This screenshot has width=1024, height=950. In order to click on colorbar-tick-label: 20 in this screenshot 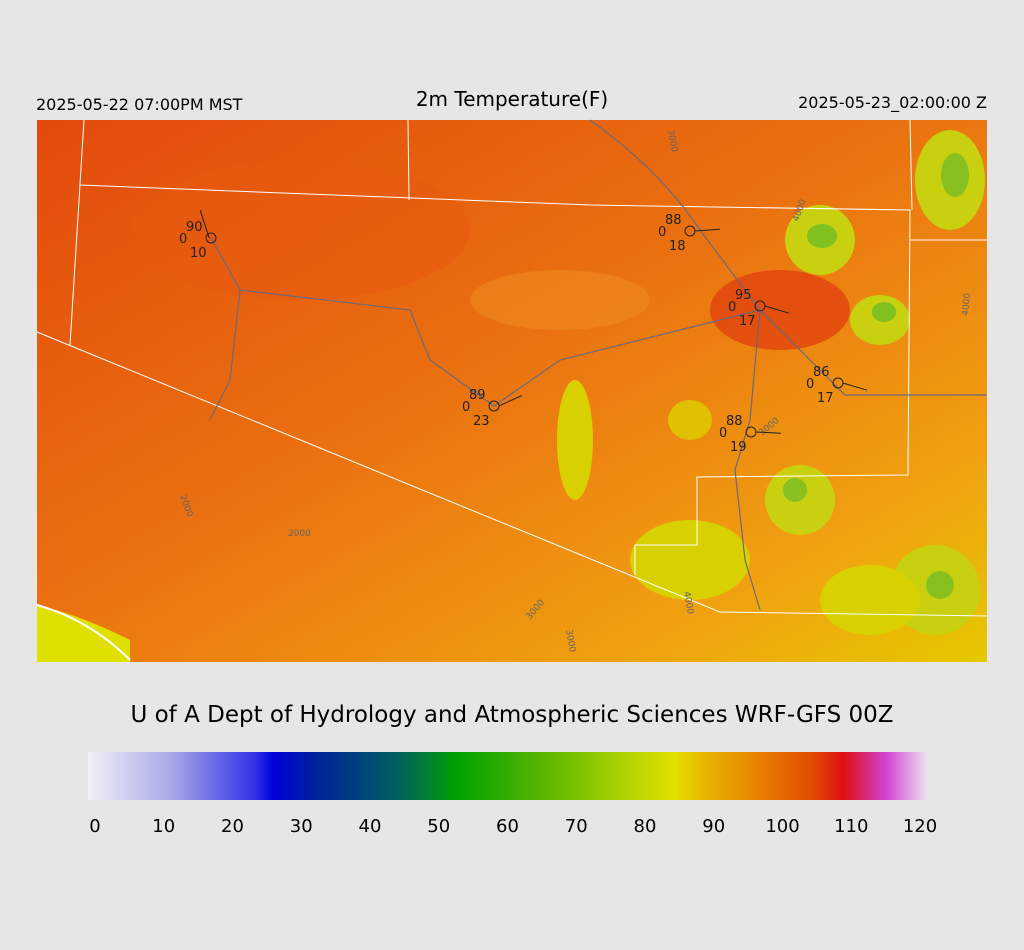, I will do `click(232, 826)`.